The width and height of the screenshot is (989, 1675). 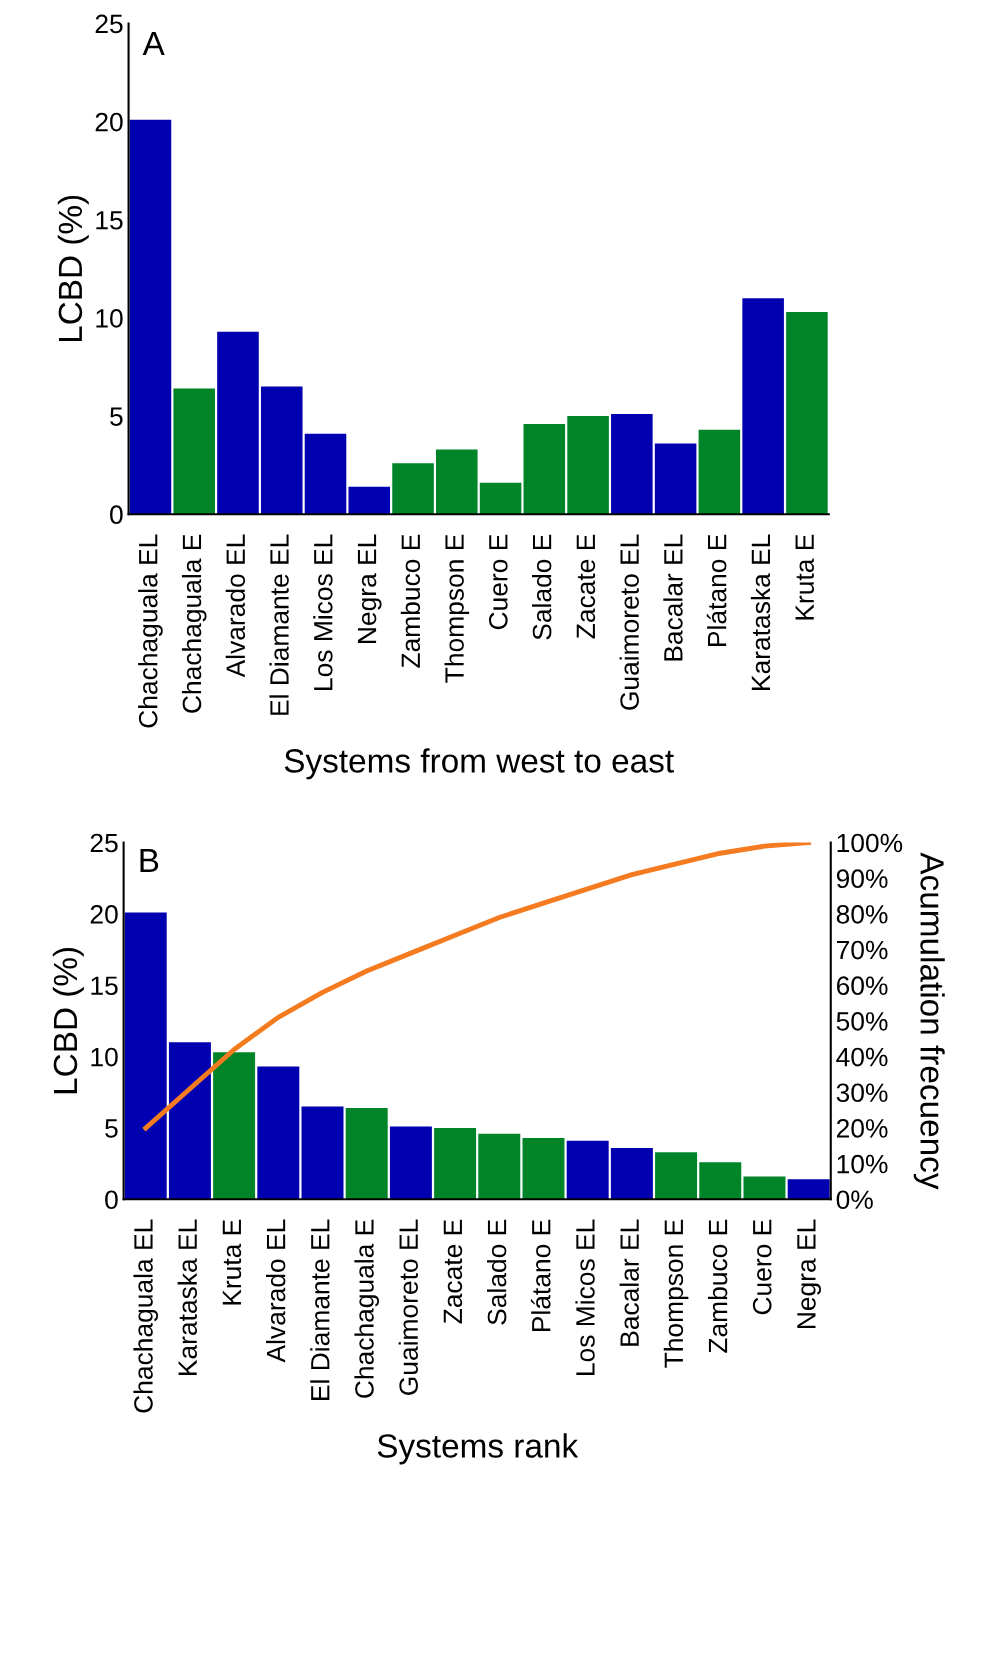 I want to click on annotation: A, so click(x=153, y=43).